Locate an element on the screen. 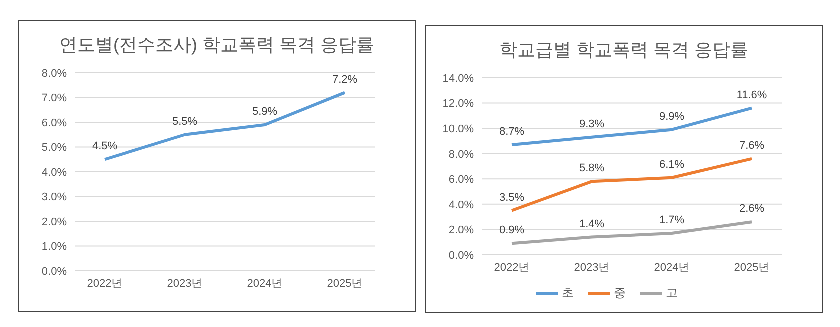 This screenshot has height=327, width=840. y-tick-label: 3.0% is located at coordinates (55, 198).